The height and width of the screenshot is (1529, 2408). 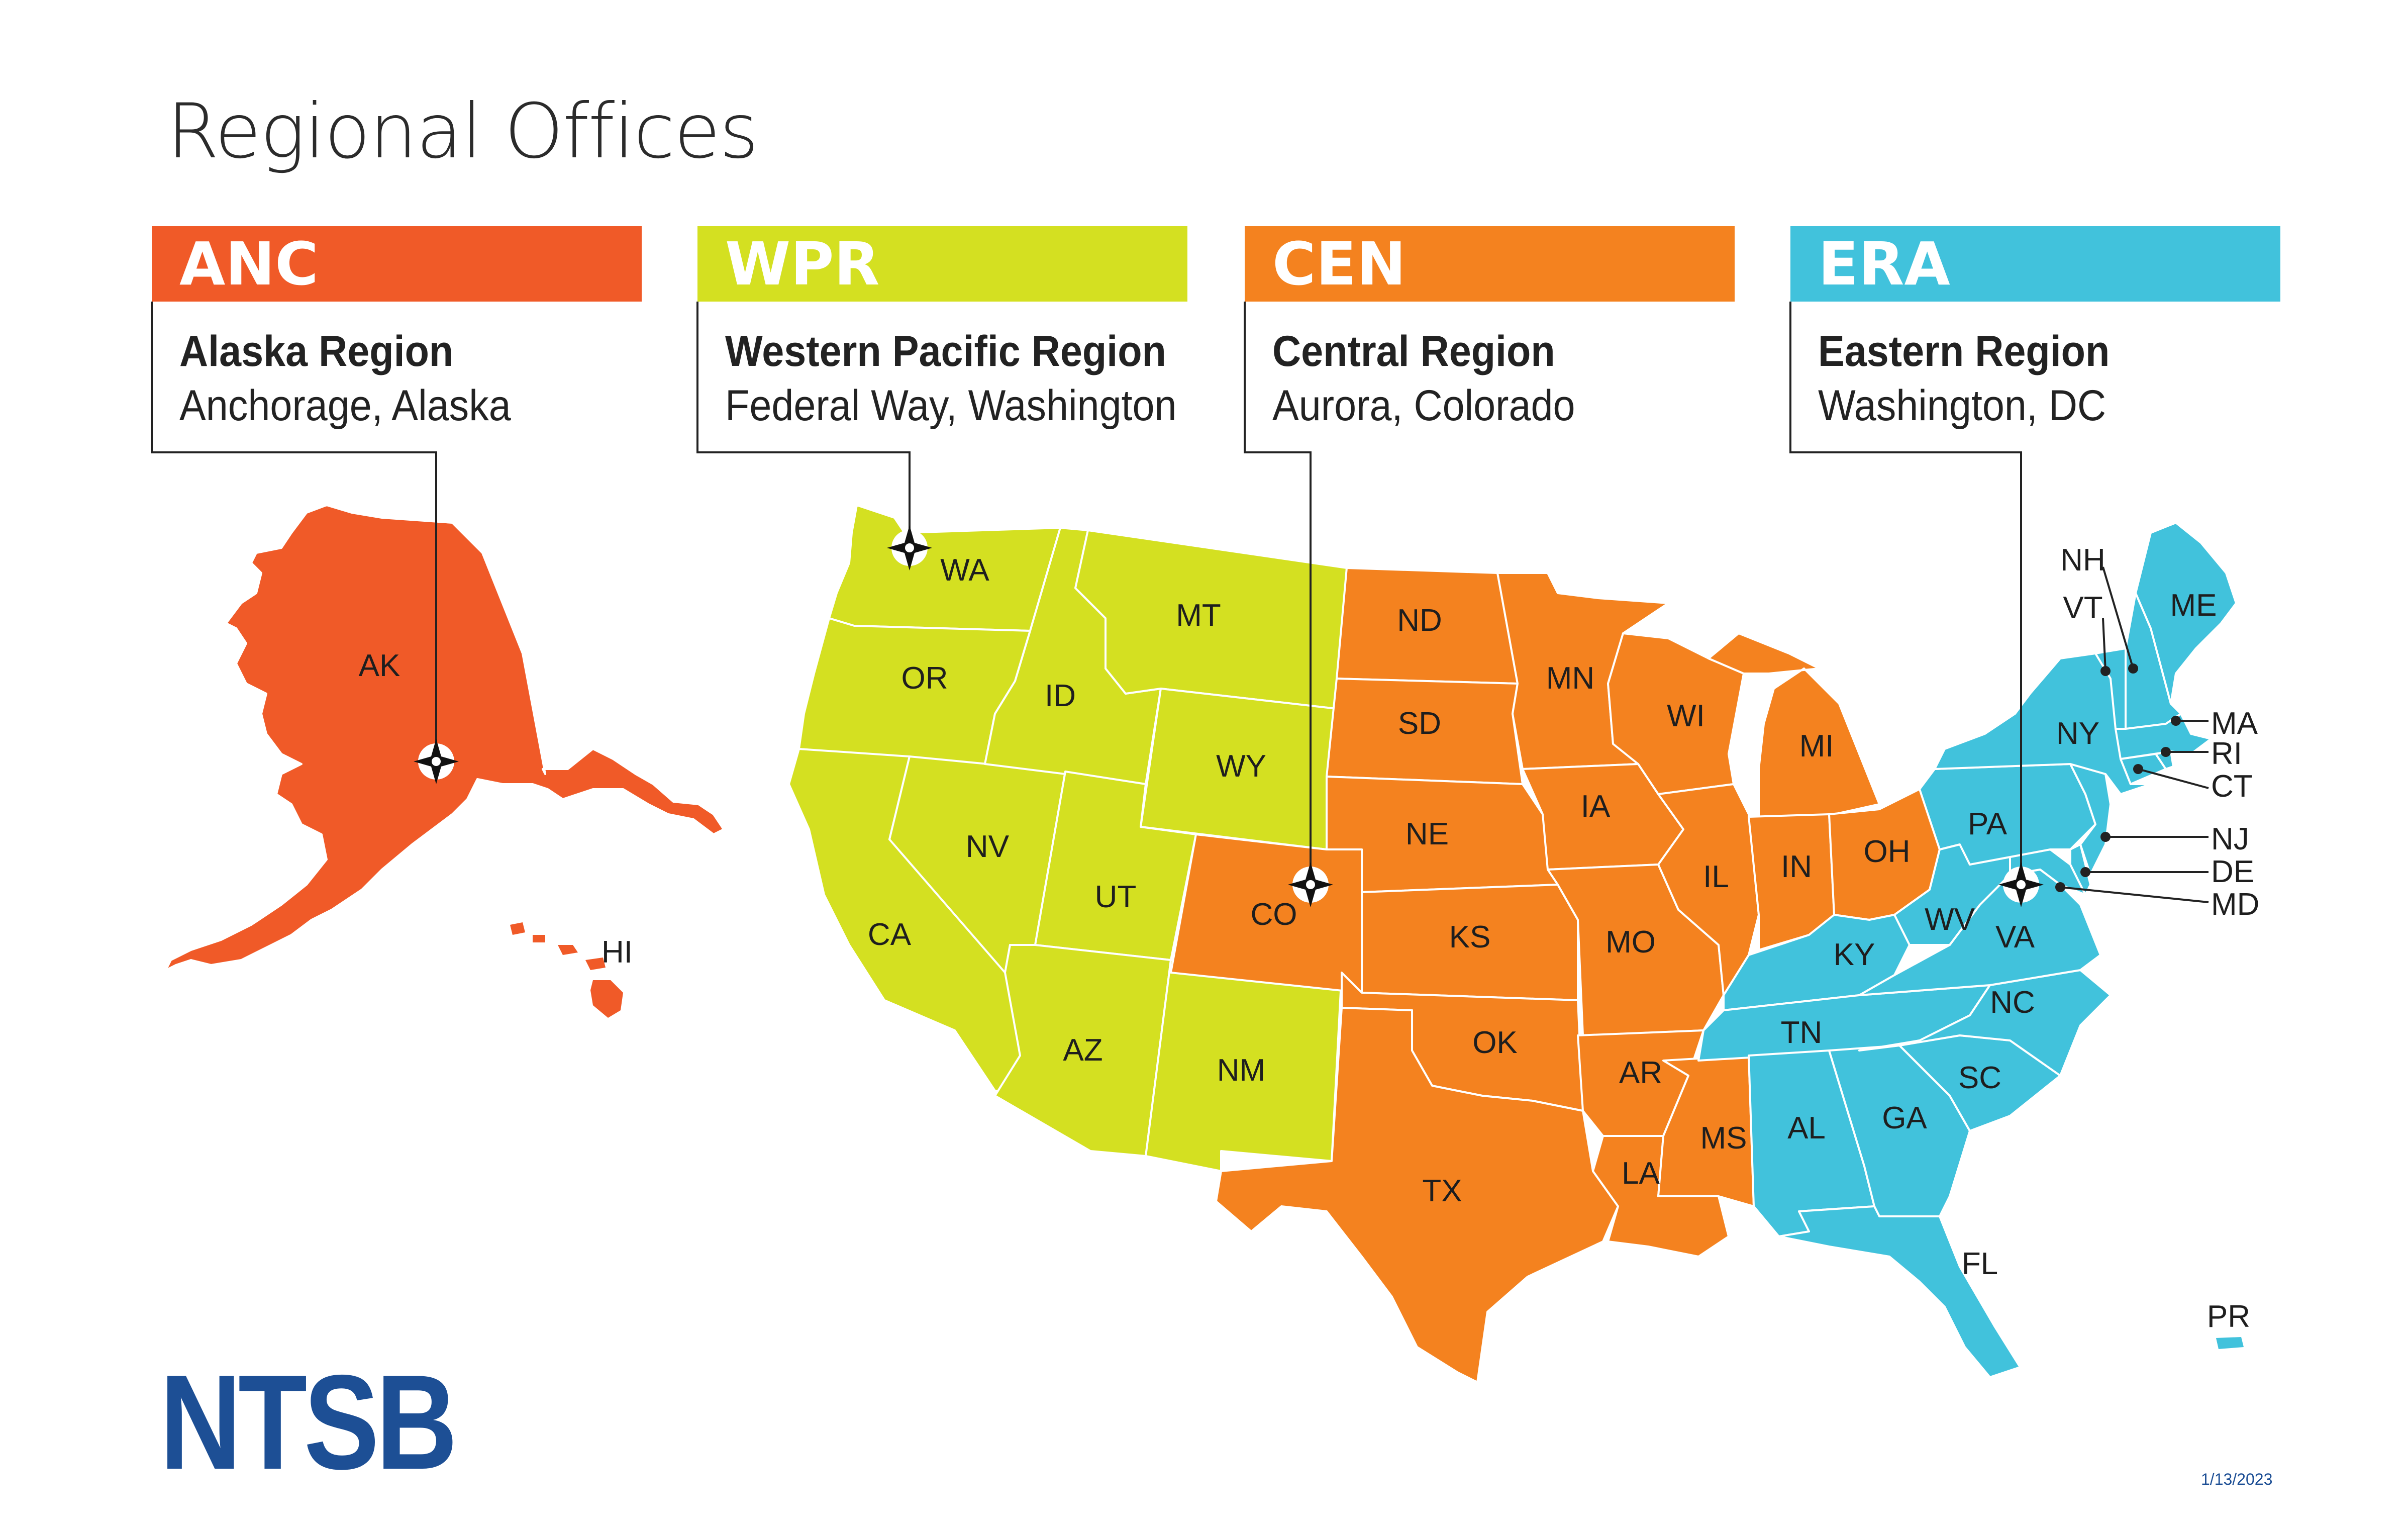 What do you see at coordinates (2193, 606) in the screenshot?
I see `state-label-me: ME` at bounding box center [2193, 606].